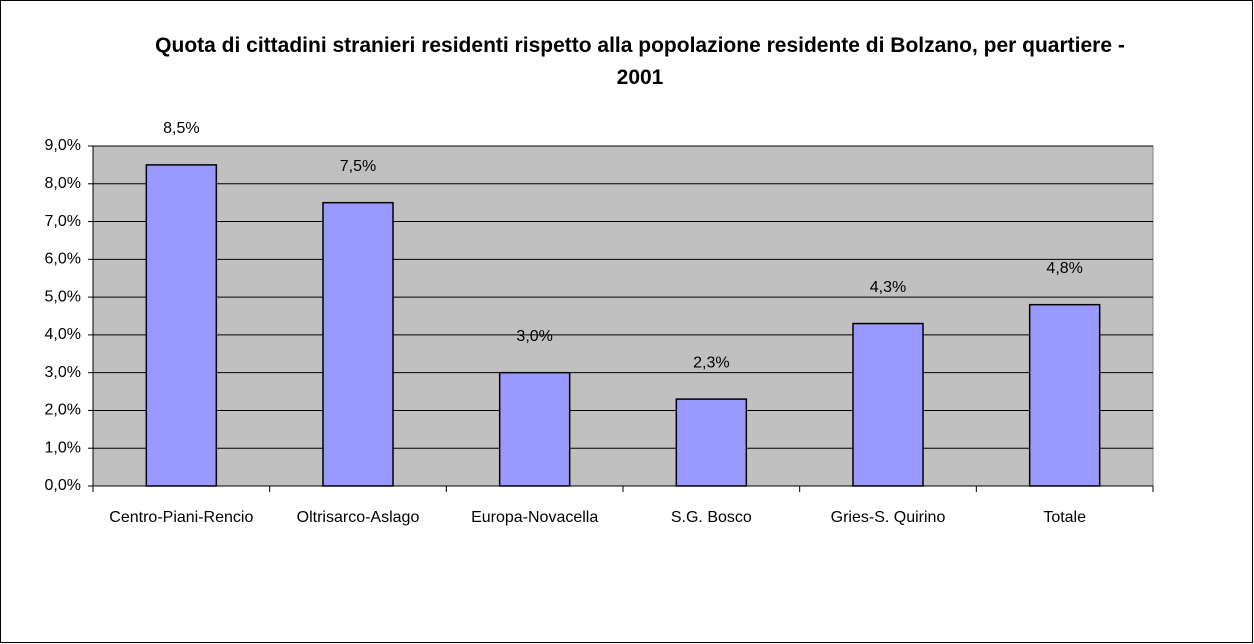 The width and height of the screenshot is (1254, 644). I want to click on x-tick-label: Europa-Novacella, so click(534, 517).